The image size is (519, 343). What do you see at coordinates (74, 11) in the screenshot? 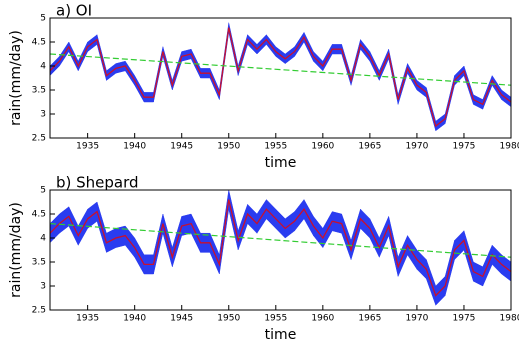
I see `panel-title: a) OI` at bounding box center [74, 11].